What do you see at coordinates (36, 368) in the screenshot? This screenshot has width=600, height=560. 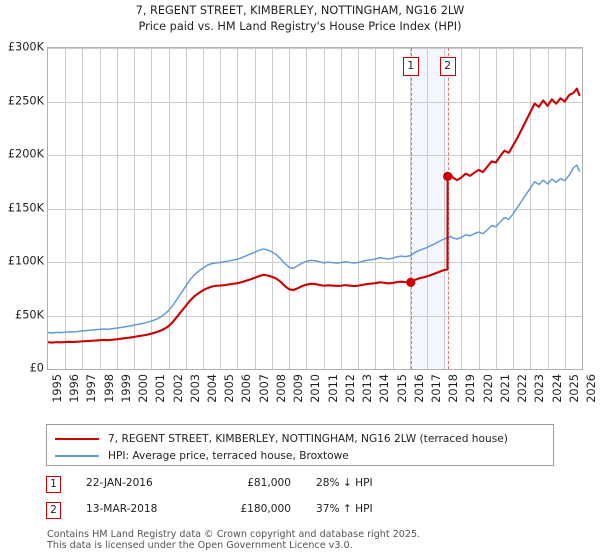 I see `y-axis-tick-label: £0` at bounding box center [36, 368].